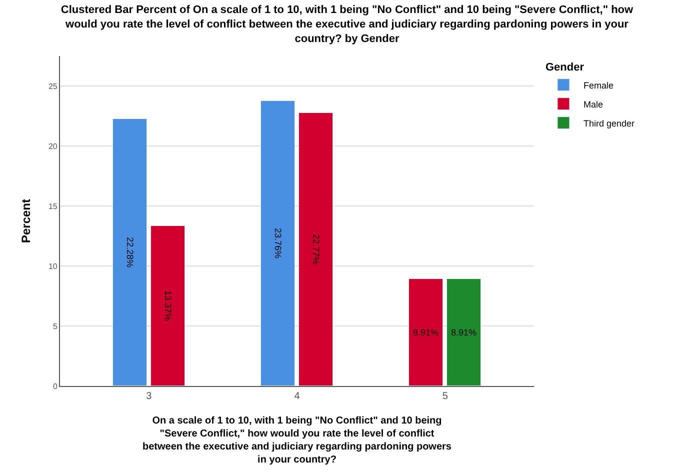 The width and height of the screenshot is (694, 475). I want to click on x-tick-label: 5, so click(445, 396).